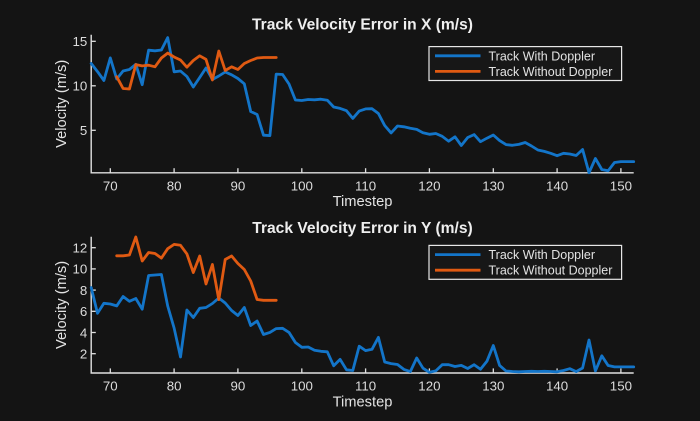 This screenshot has height=421, width=700. What do you see at coordinates (83, 130) in the screenshot?
I see `svg-text: 5` at bounding box center [83, 130].